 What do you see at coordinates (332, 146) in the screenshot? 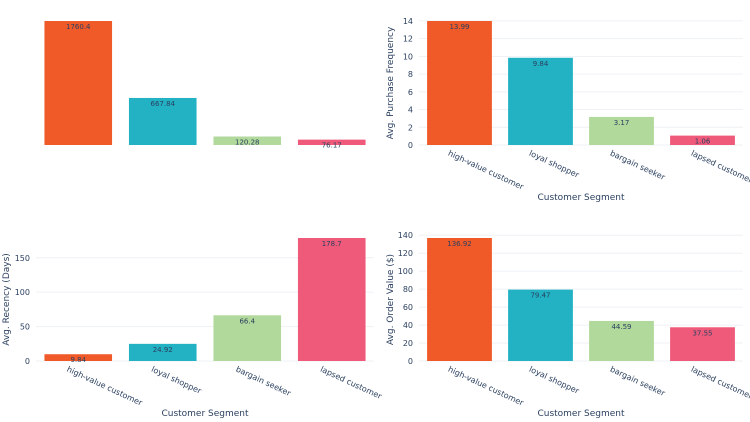
I see `bar-value-label: 76.17` at bounding box center [332, 146].